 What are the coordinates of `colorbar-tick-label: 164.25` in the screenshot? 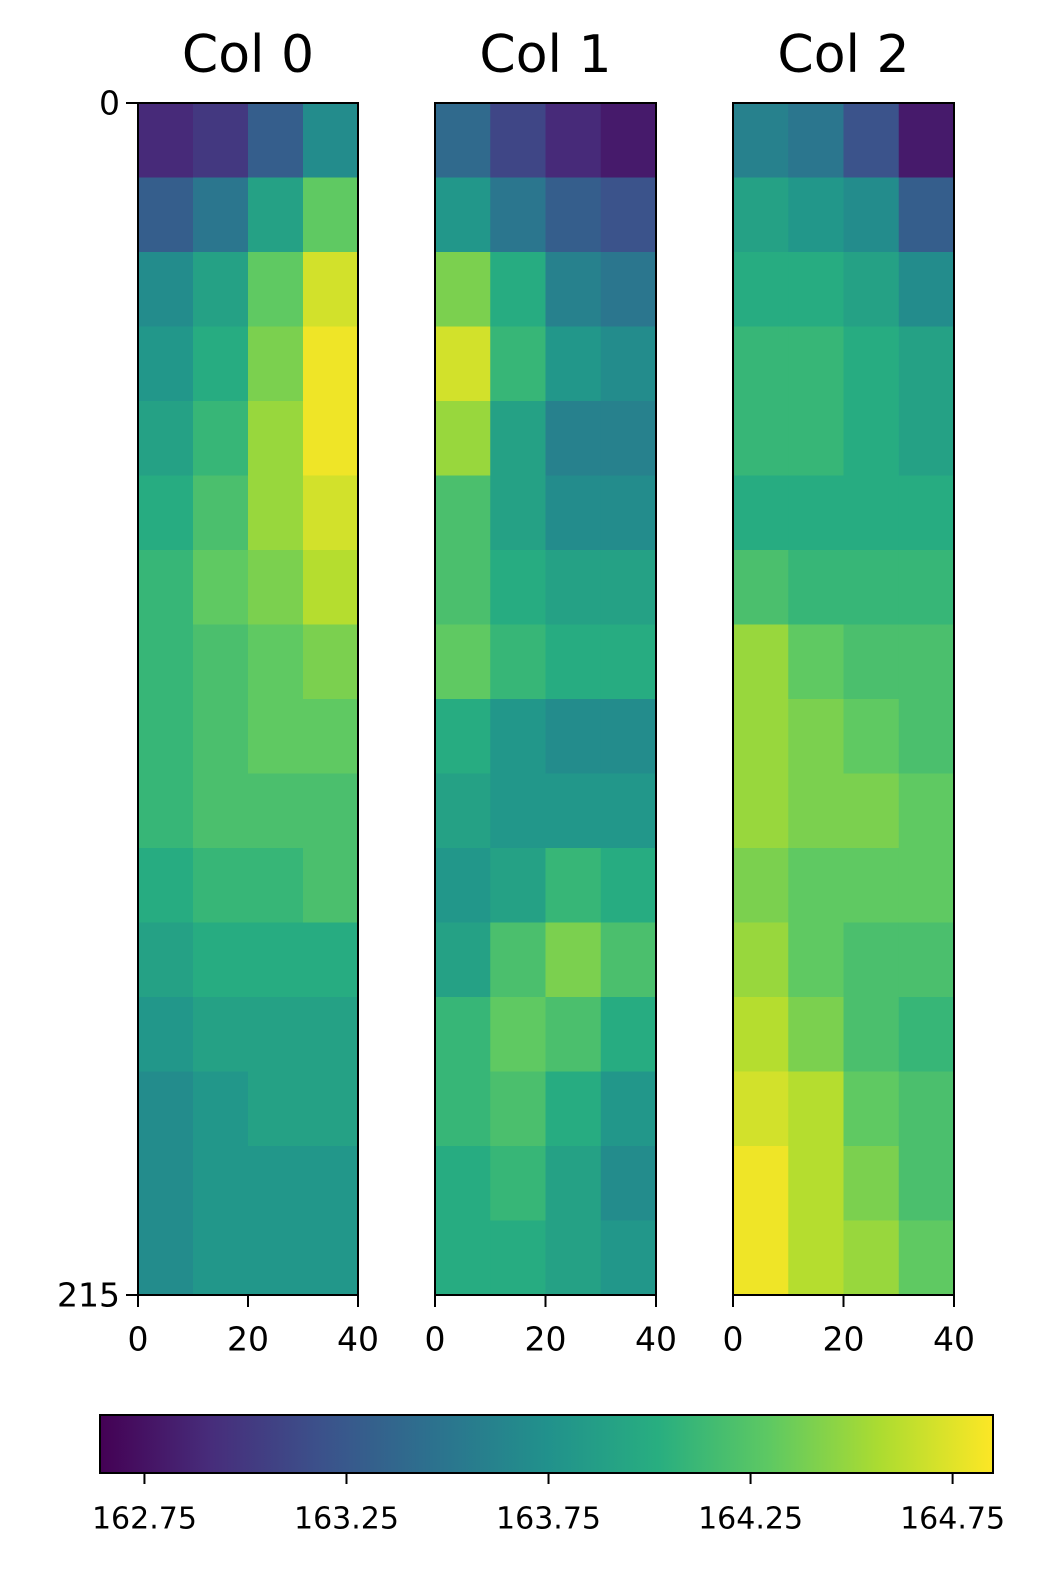 It's located at (750, 1519).